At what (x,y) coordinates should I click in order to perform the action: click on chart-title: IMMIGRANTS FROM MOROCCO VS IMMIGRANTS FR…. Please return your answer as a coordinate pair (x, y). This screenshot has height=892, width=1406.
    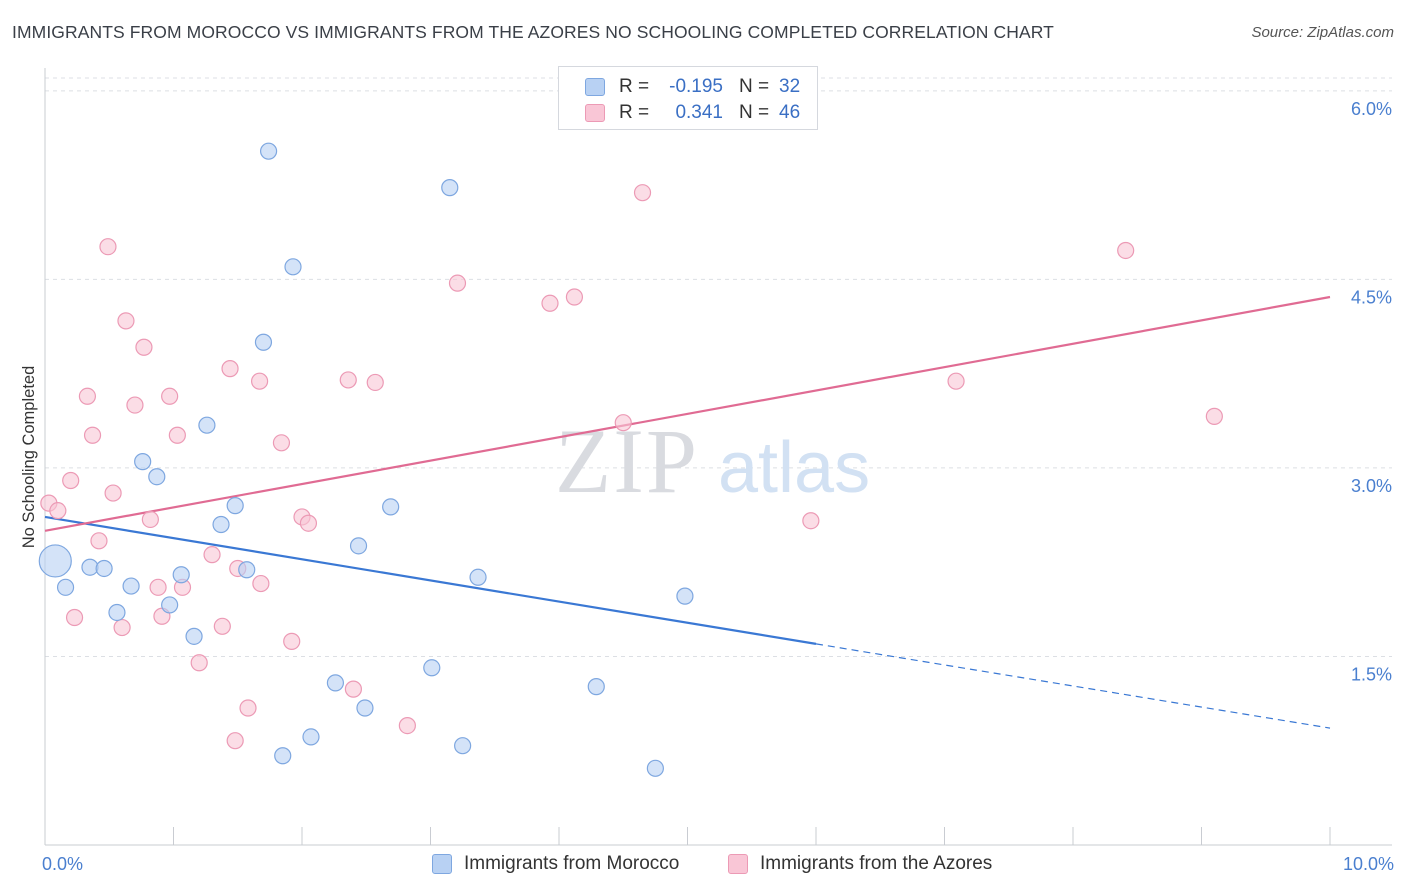
    Looking at the image, I should click on (533, 32).